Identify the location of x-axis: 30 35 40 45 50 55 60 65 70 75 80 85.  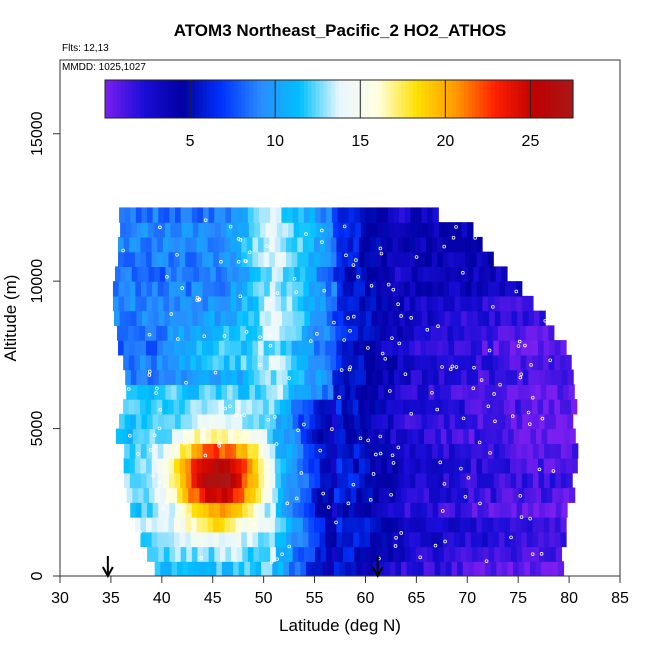
(340, 591).